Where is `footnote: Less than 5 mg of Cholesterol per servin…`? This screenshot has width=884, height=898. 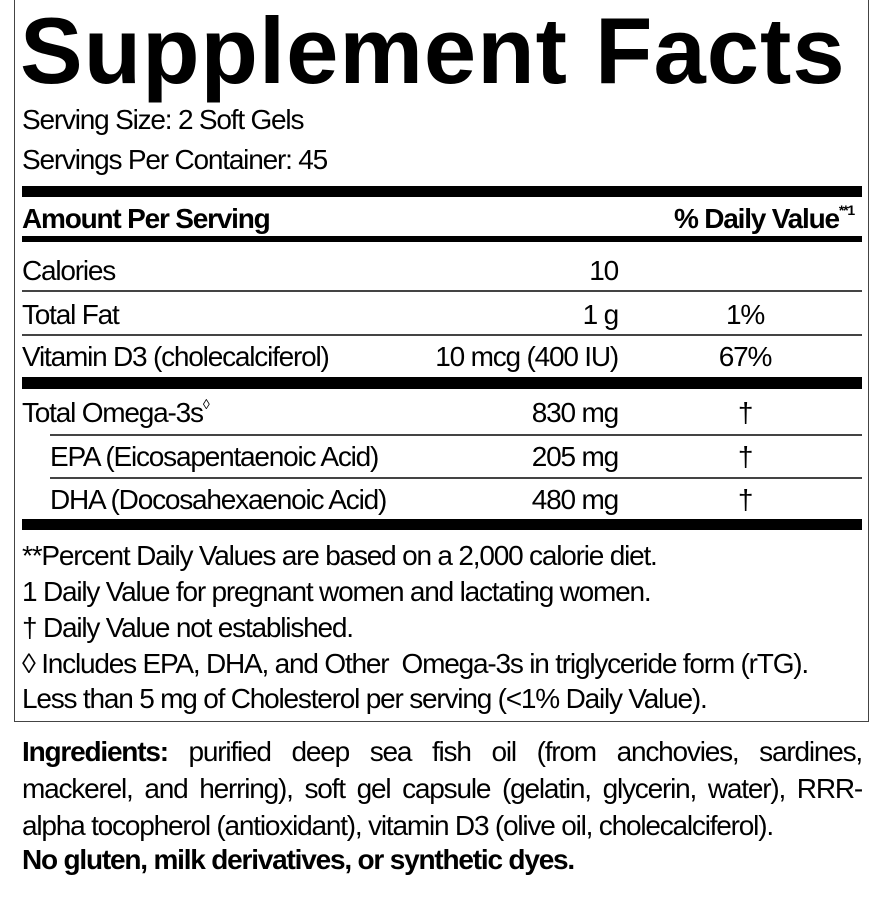 footnote: Less than 5 mg of Cholesterol per servin… is located at coordinates (365, 698).